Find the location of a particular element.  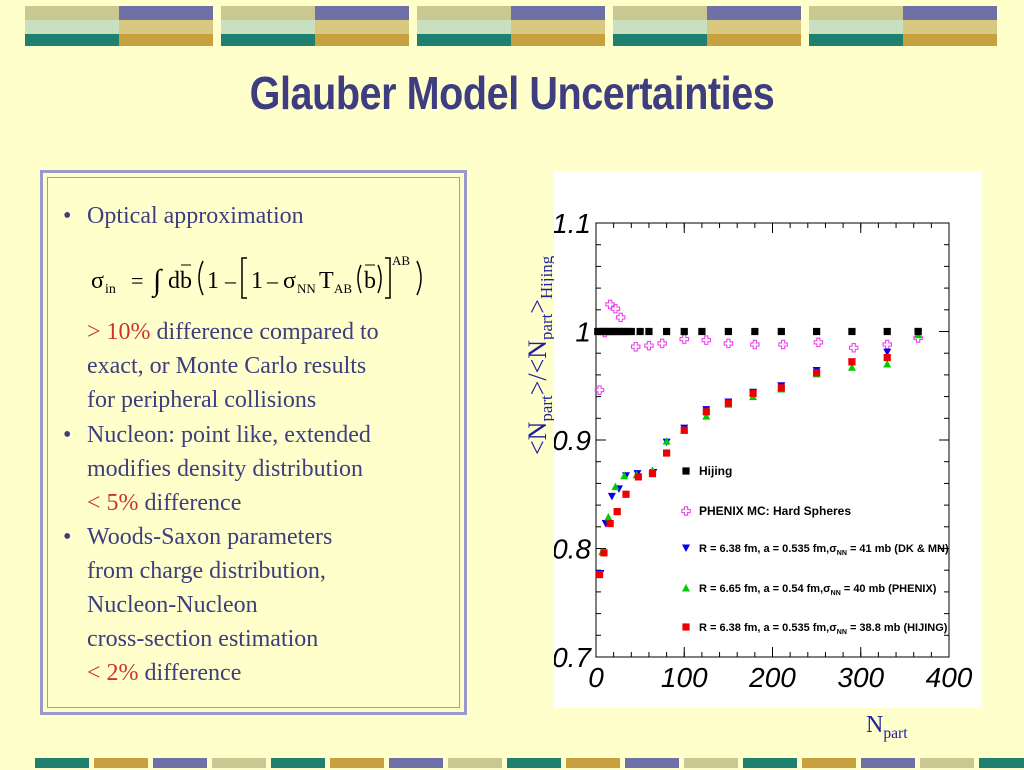

y-title-part1: <N is located at coordinates (537, 438).